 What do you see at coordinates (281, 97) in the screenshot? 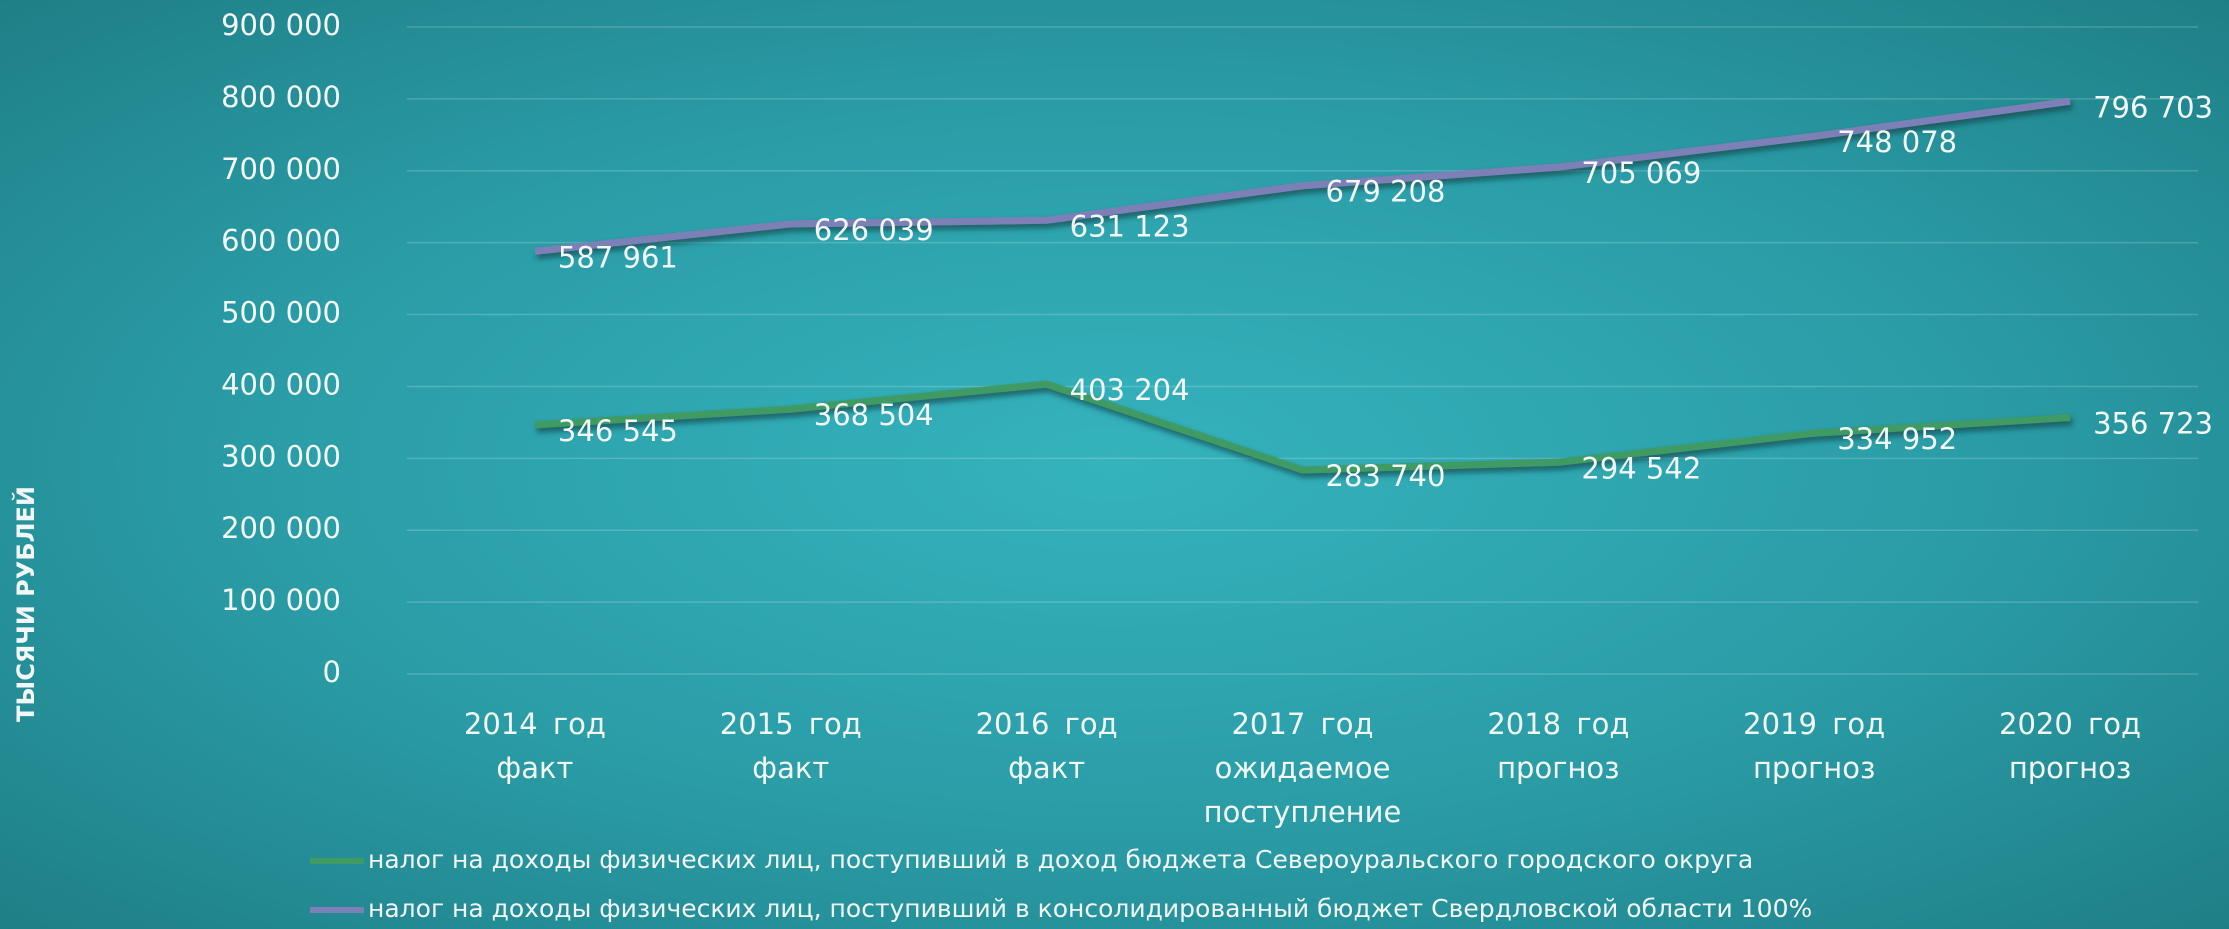
I see `y-tick-label: 800 000` at bounding box center [281, 97].